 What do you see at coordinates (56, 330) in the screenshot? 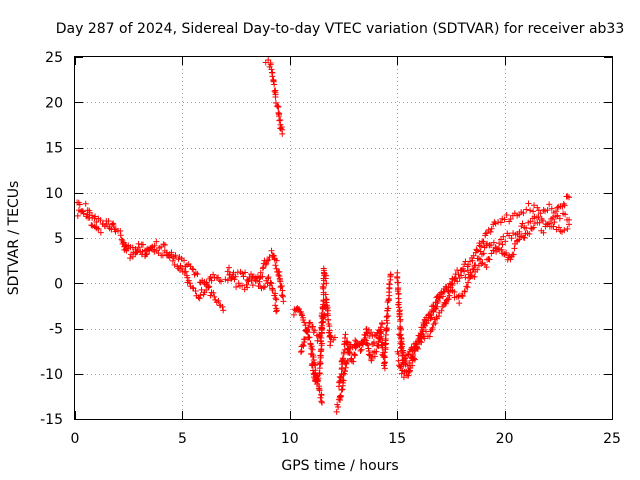
I see `y-tick-label: -5` at bounding box center [56, 330].